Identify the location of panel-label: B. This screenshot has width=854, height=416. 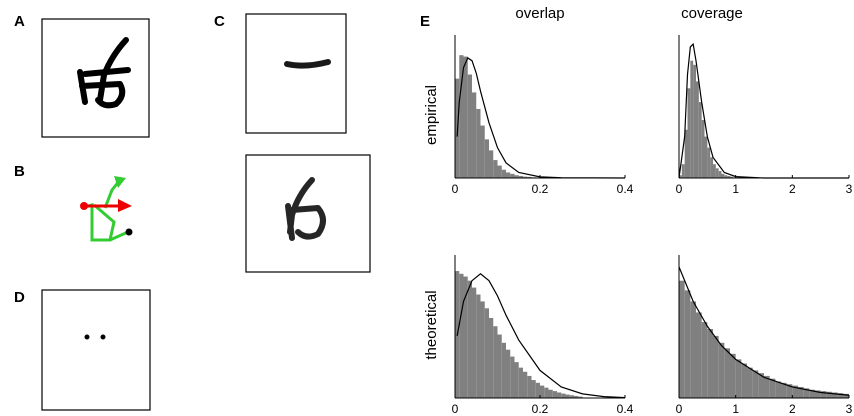
(19, 171).